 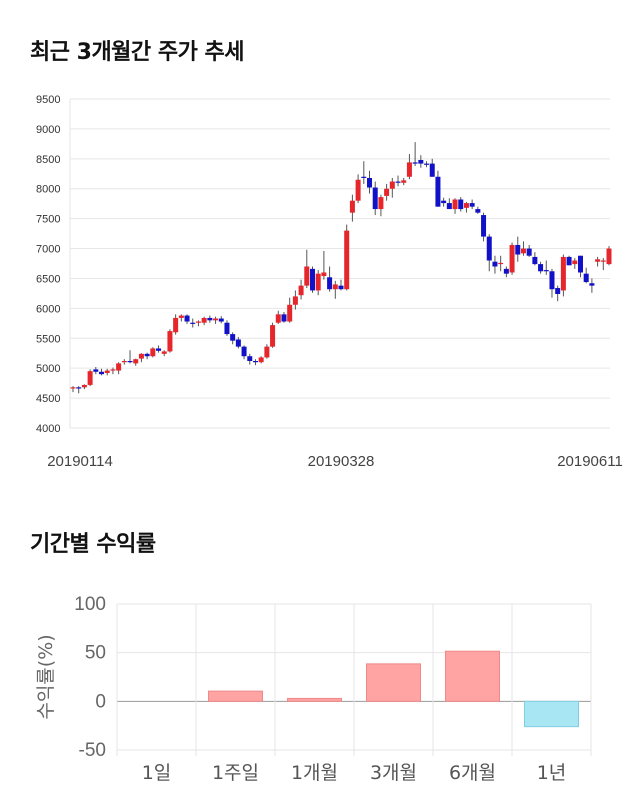 What do you see at coordinates (92, 750) in the screenshot?
I see `y-tick-label: -50` at bounding box center [92, 750].